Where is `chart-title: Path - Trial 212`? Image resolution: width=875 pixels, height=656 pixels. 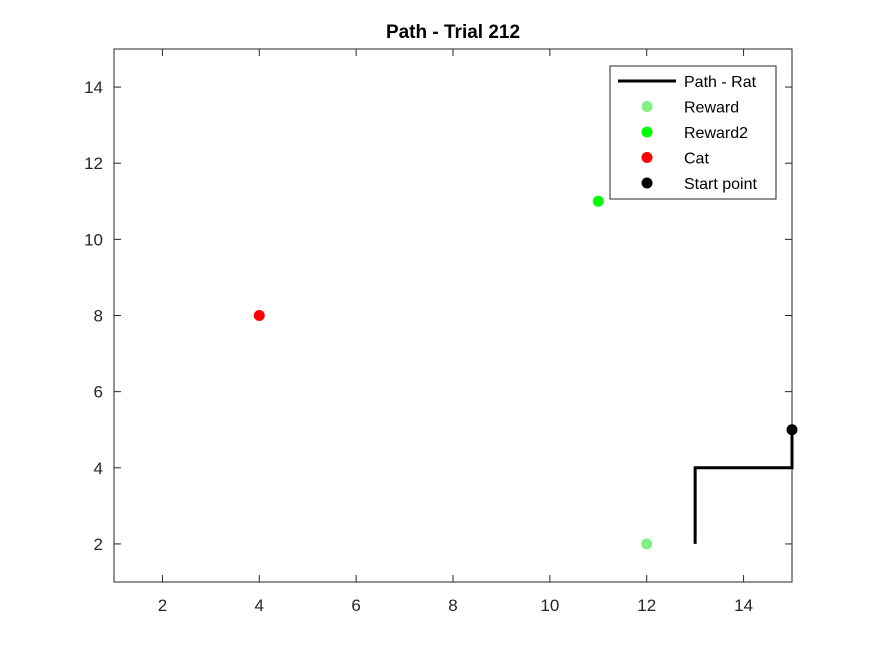 chart-title: Path - Trial 212 is located at coordinates (453, 32).